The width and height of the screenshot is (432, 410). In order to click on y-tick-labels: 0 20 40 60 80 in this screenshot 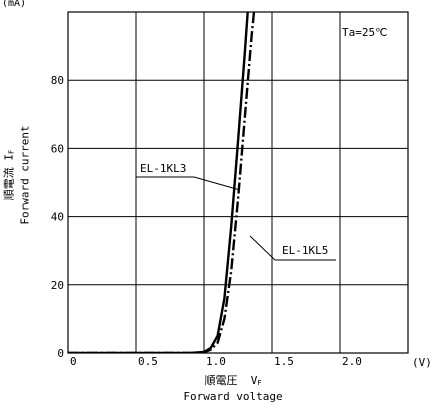, I will do `click(57, 217)`.